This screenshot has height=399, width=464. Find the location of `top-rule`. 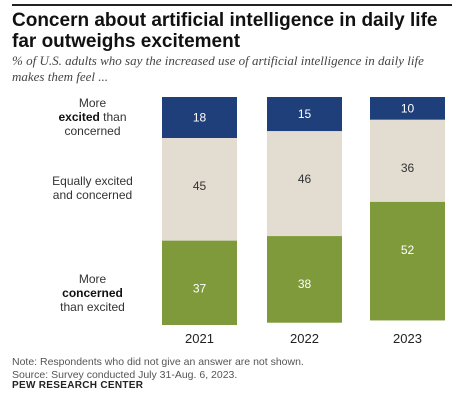

top-rule is located at coordinates (232, 5).